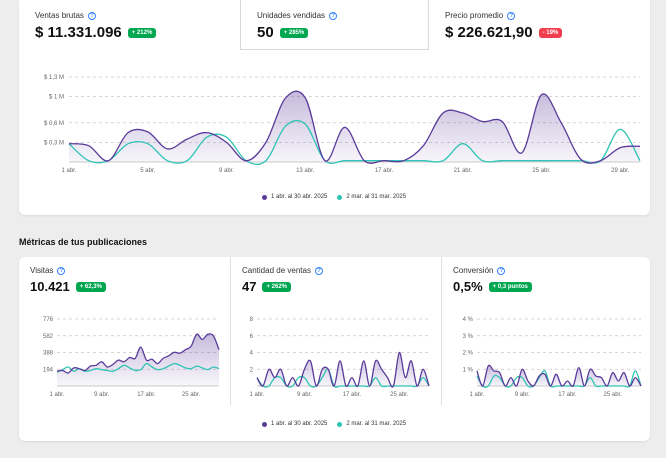  I want to click on metric-visits: Visitas? 10.421 + 62,3%, so click(124, 331).